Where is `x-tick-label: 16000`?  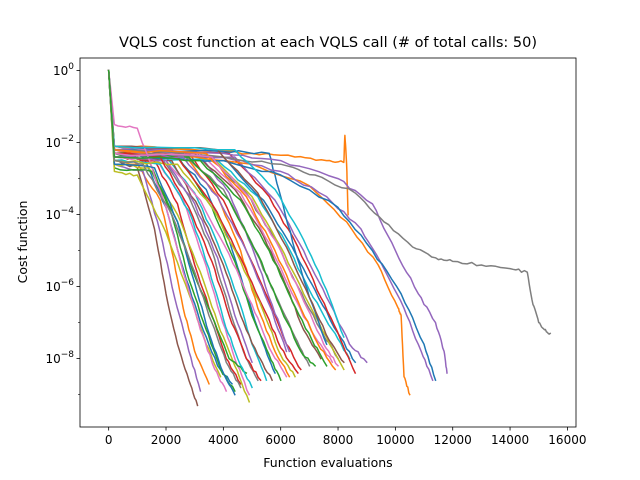
x-tick-label: 16000 is located at coordinates (567, 440).